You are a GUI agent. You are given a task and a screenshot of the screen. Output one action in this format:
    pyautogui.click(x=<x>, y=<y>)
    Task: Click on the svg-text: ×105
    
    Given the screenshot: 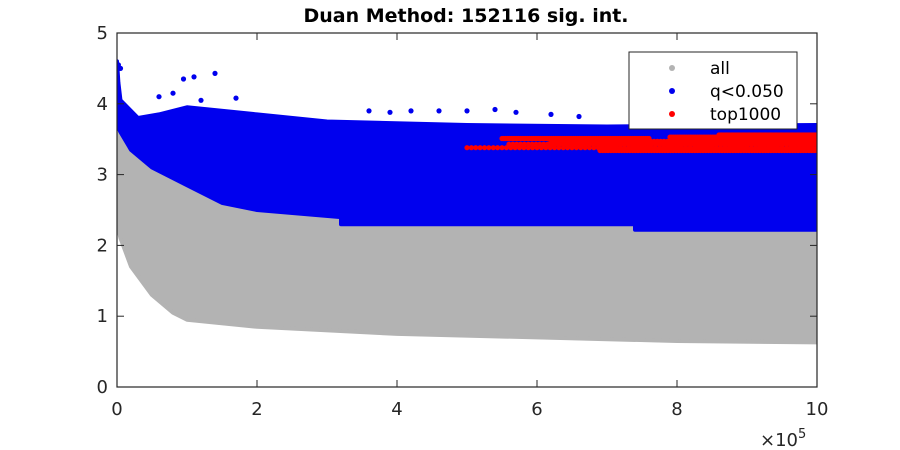 What is the action you would take?
    pyautogui.click(x=783, y=438)
    